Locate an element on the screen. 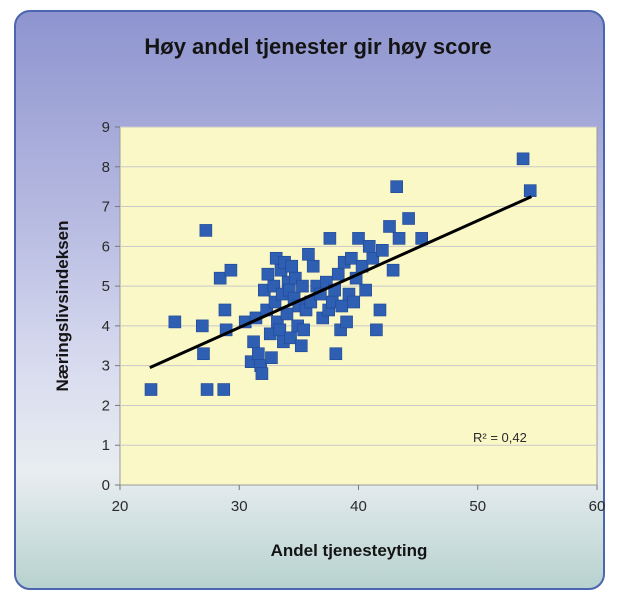 This screenshot has width=621, height=601. y-tick-label: 9 is located at coordinates (106, 127).